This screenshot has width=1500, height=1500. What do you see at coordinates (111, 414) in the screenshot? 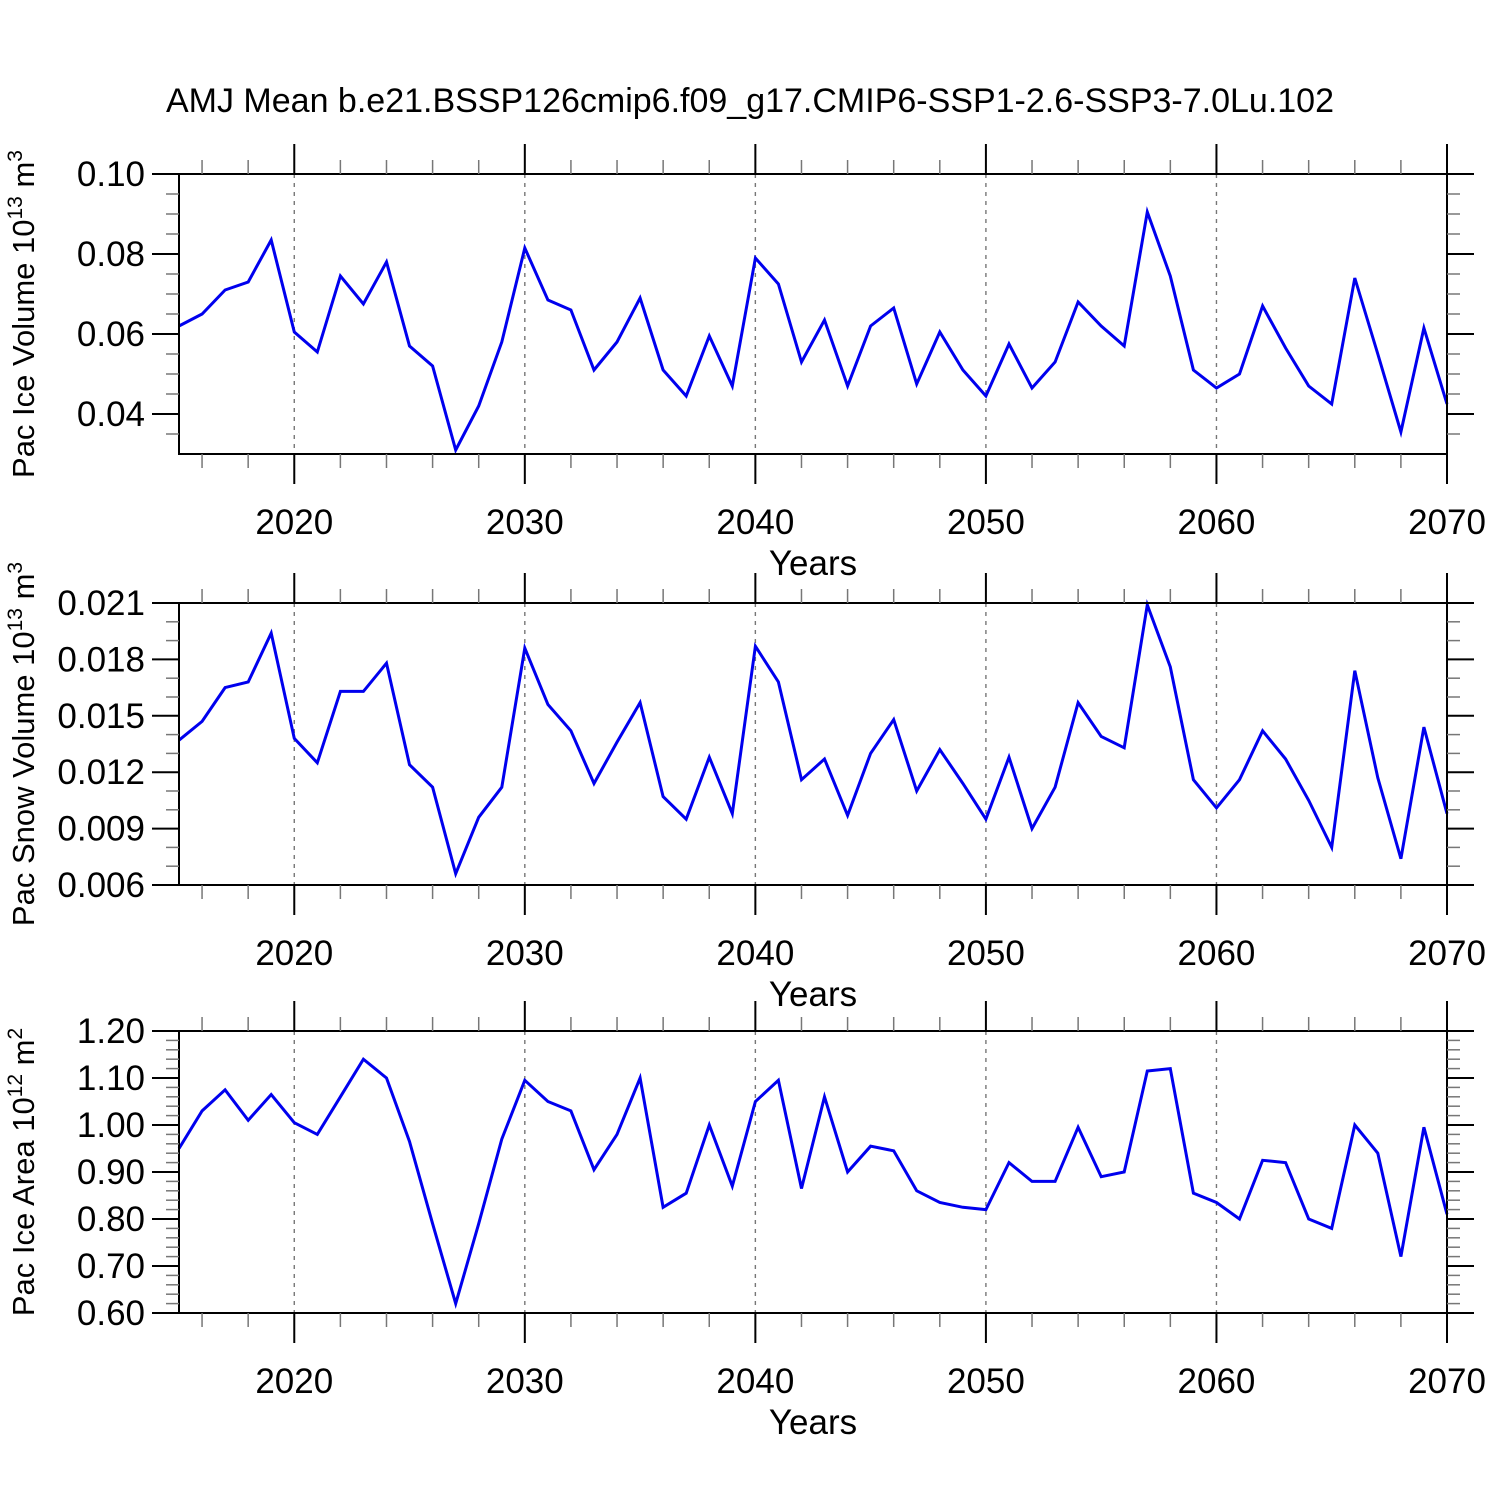
I see `y-tick-label: 0.04` at bounding box center [111, 414].